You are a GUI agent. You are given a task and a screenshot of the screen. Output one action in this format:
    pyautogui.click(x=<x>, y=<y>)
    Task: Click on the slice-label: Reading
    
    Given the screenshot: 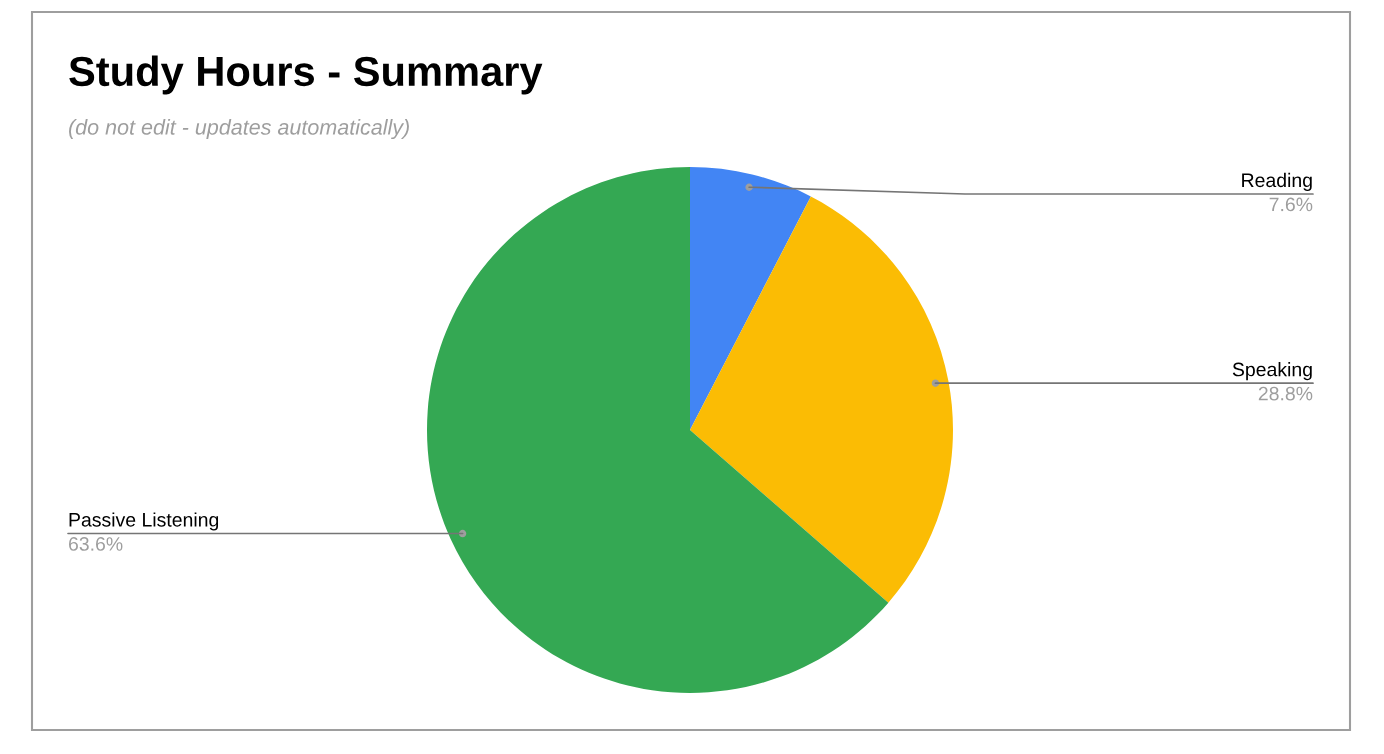 What is the action you would take?
    pyautogui.click(x=1277, y=181)
    